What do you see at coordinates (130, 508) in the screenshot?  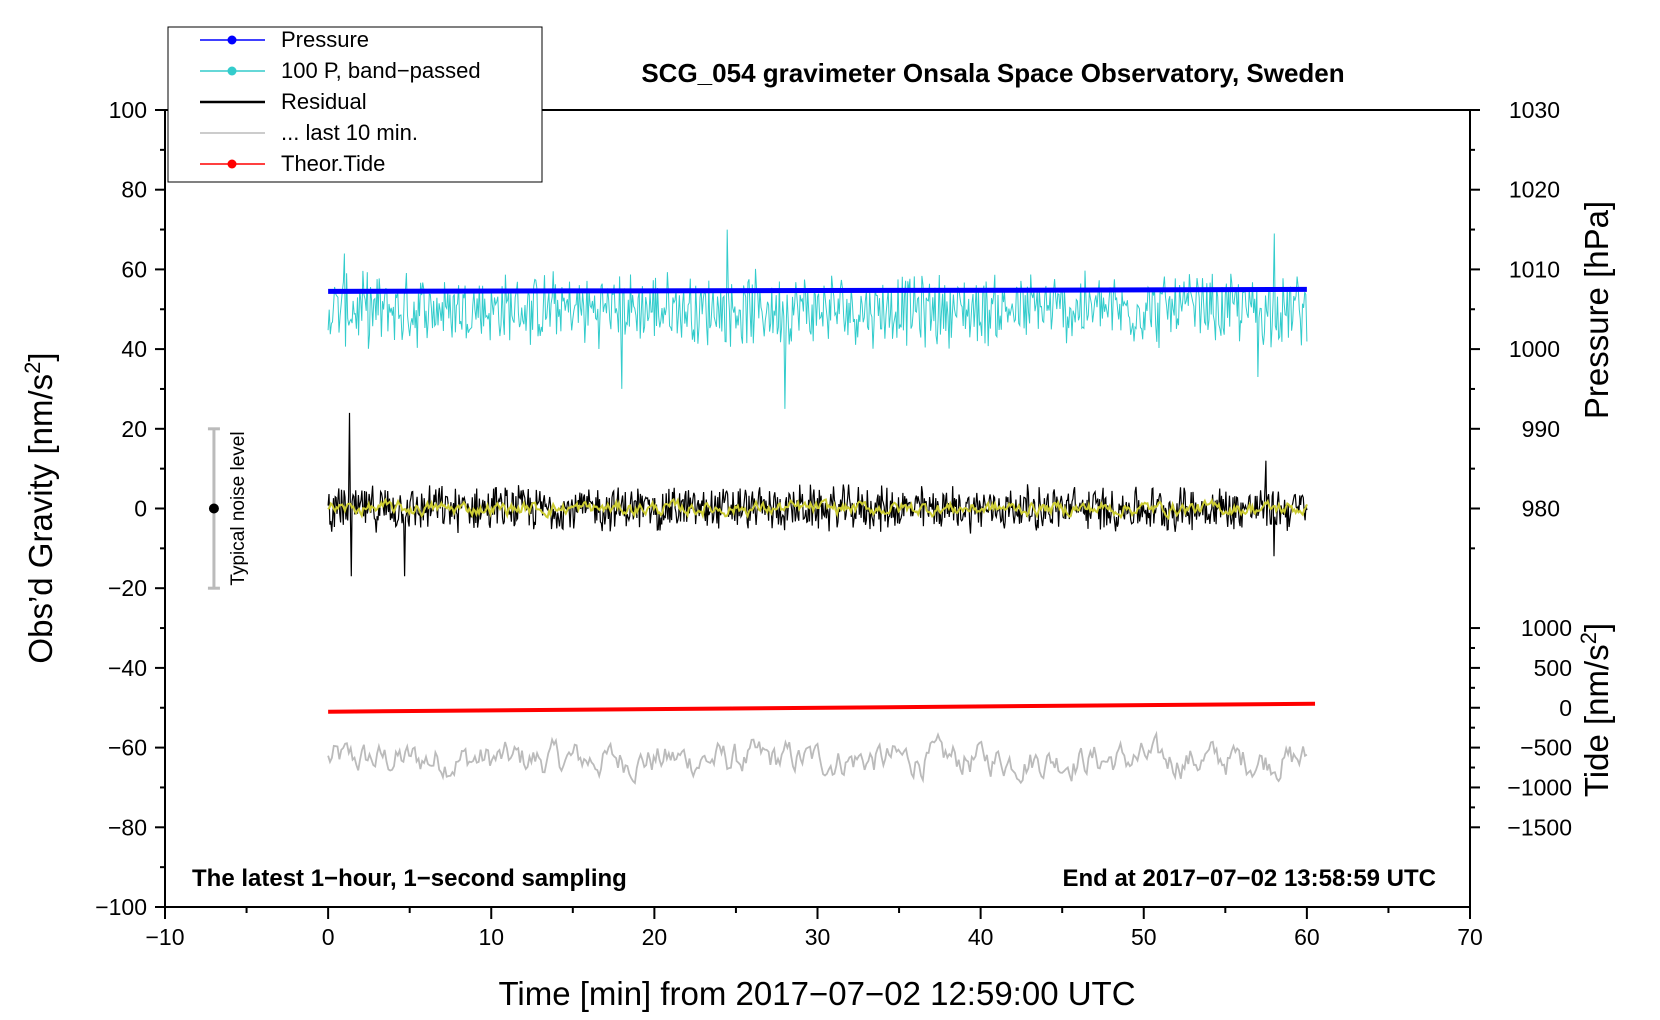 I see `y-axis-gravity: −100 −80 −60 −40 −20 0 20 40 60 80 100` at bounding box center [130, 508].